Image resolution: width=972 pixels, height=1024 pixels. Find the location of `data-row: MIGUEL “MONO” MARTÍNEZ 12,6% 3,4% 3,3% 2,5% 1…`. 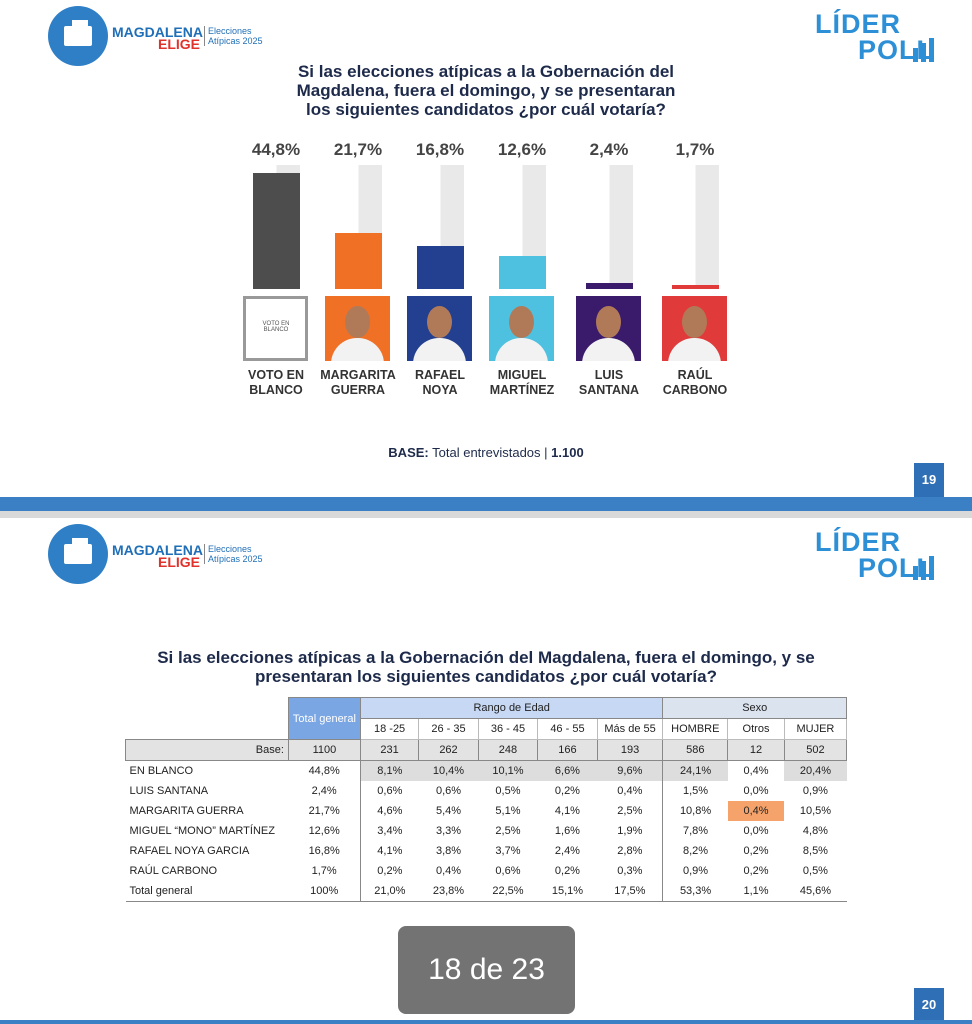

data-row: MIGUEL “MONO” MARTÍNEZ 12,6% 3,4% 3,3% 2,5% 1… is located at coordinates (486, 831).